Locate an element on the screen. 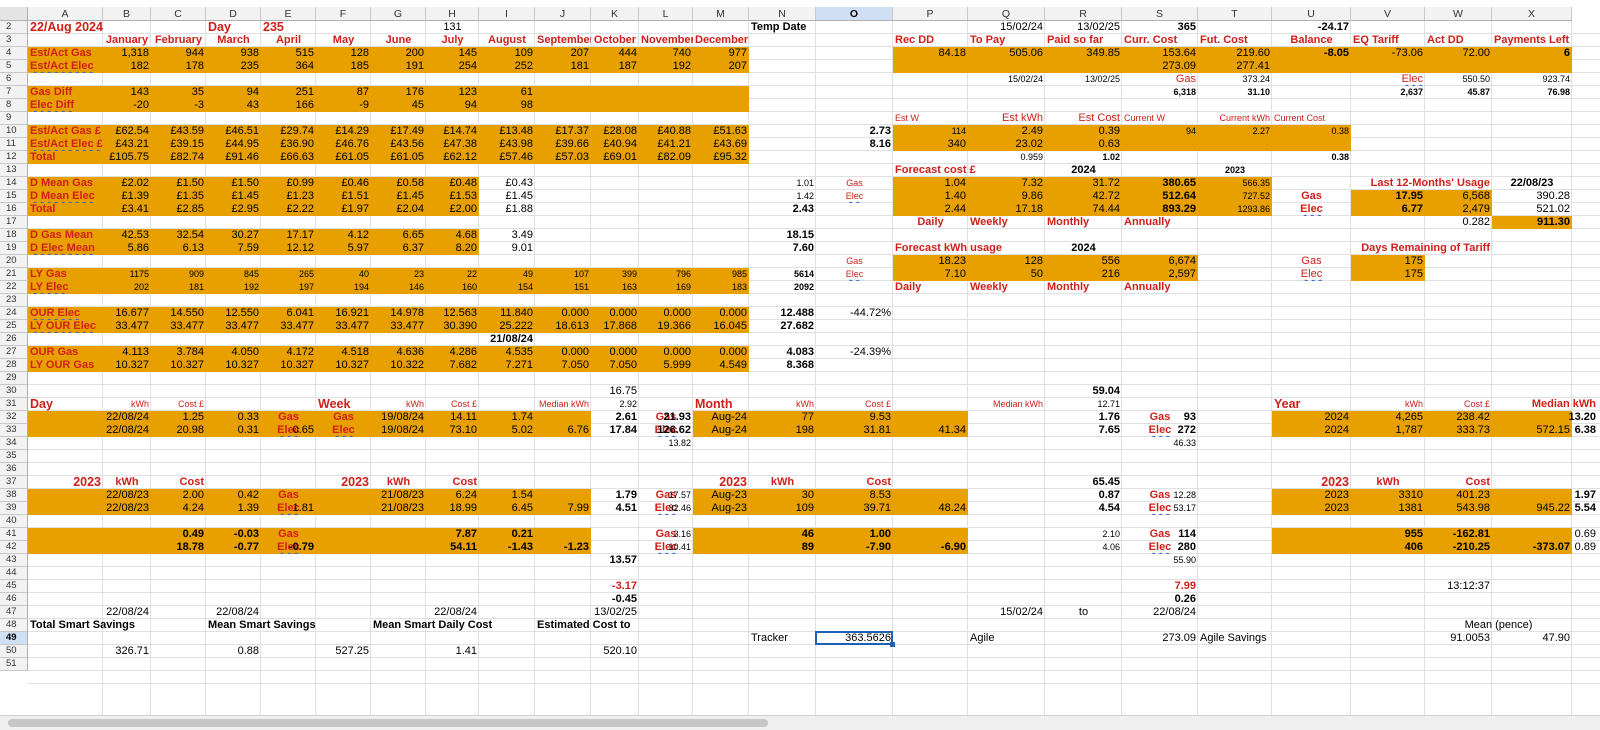 The width and height of the screenshot is (1600, 730). data-cell: £57.46 is located at coordinates (516, 157).